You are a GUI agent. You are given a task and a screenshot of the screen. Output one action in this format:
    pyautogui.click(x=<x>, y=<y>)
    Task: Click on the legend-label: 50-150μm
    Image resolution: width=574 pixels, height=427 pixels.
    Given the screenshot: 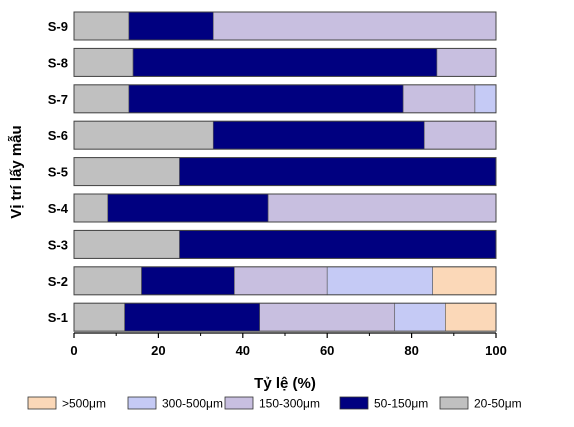 What is the action you would take?
    pyautogui.click(x=401, y=404)
    